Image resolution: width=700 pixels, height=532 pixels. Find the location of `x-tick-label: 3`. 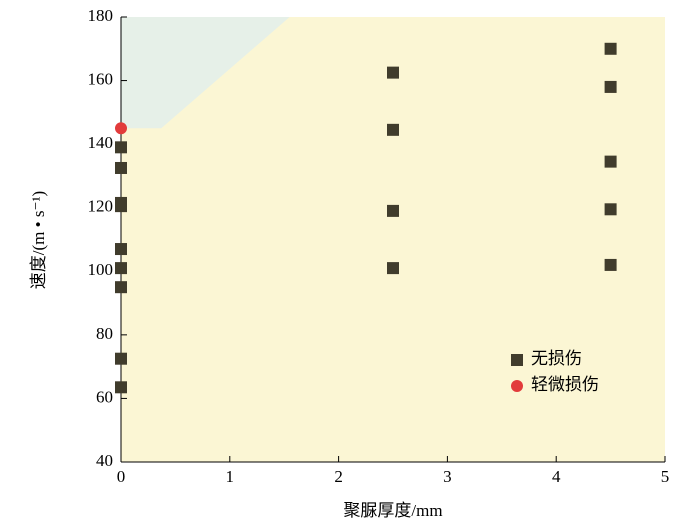

x-tick-label: 3 is located at coordinates (447, 476).